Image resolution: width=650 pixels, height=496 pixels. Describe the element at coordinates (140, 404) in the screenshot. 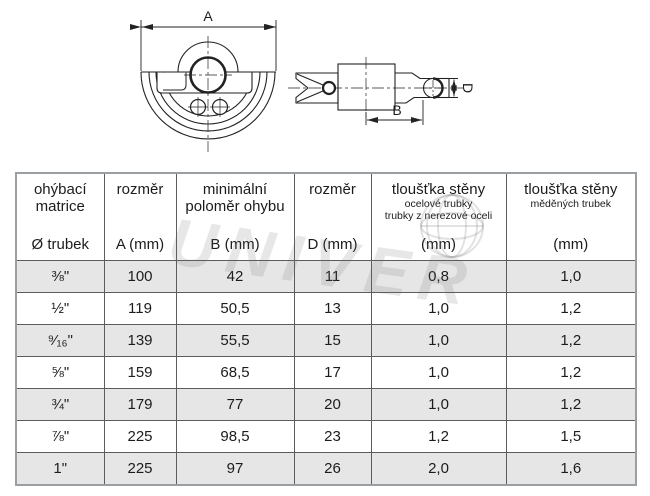

I see `table-cell: 179` at that location.